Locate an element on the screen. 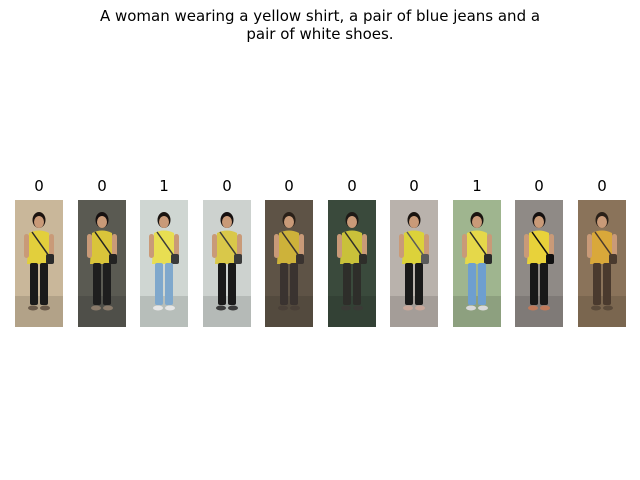 This screenshot has width=640, height=480. query-caption-line-2: pair of white shoes. is located at coordinates (320, 34).